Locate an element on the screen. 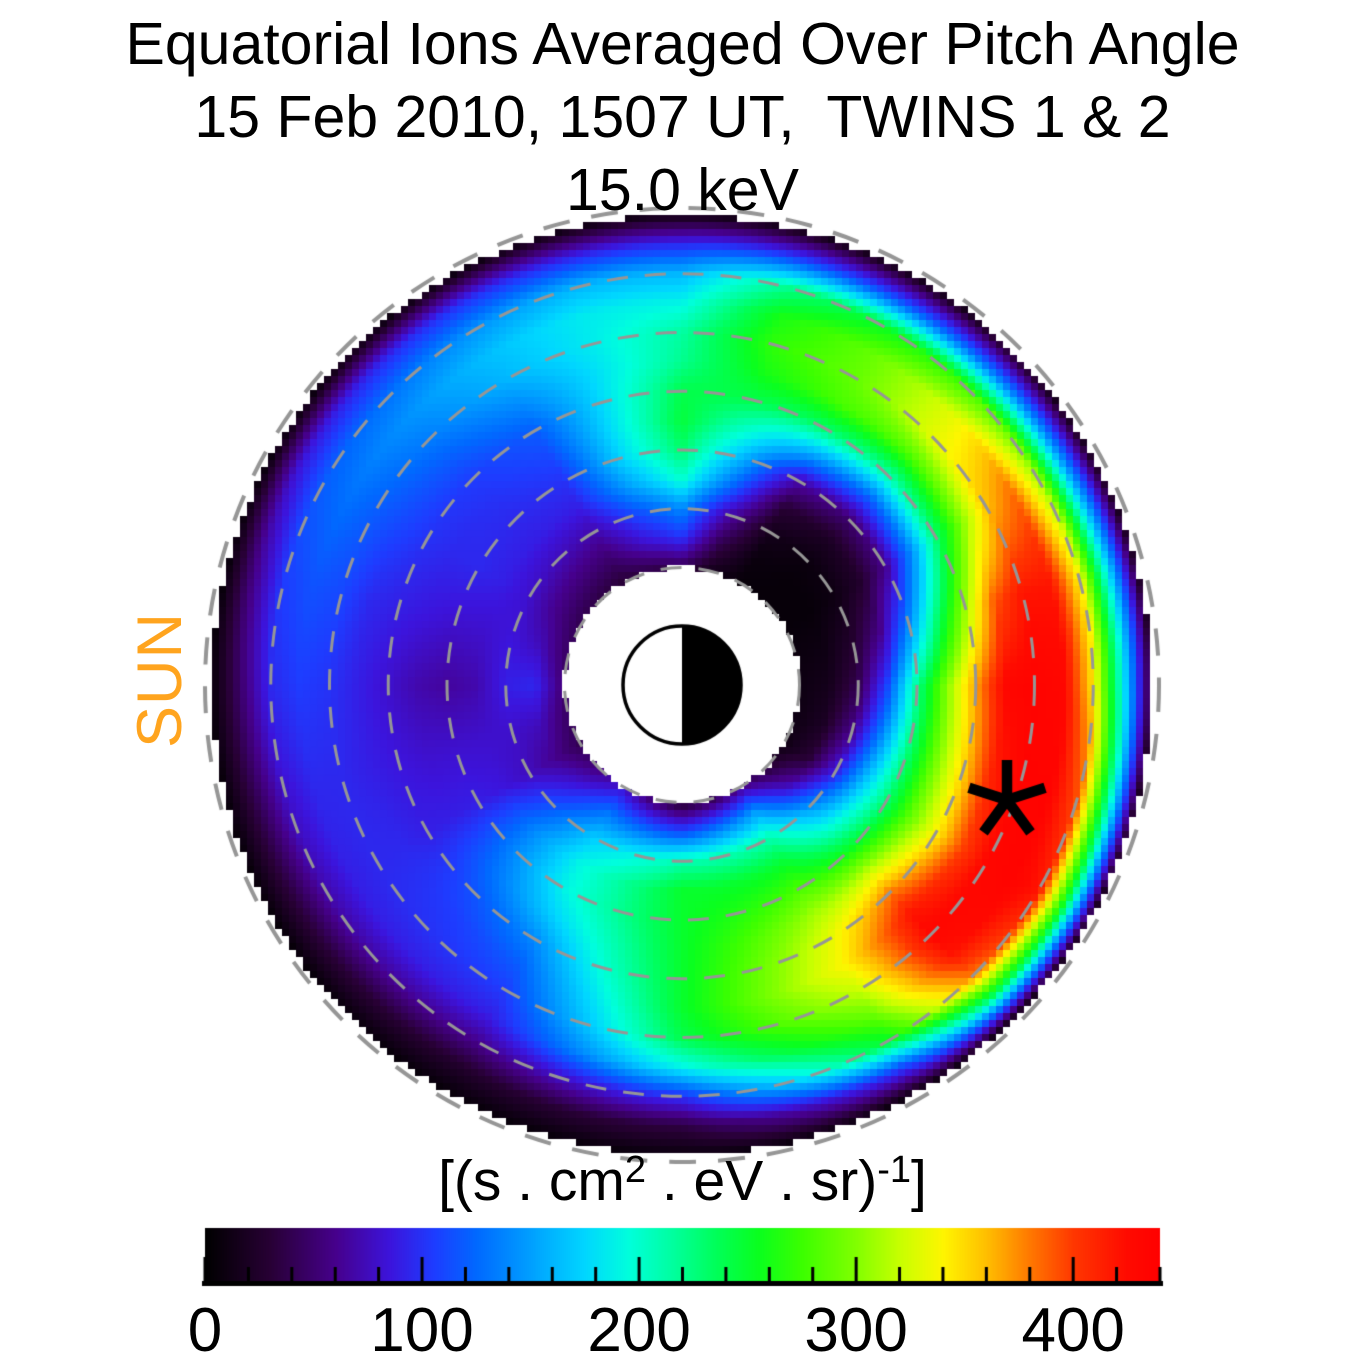 This screenshot has height=1365, width=1365. colorbar-tick-300: 300 is located at coordinates (856, 1330).